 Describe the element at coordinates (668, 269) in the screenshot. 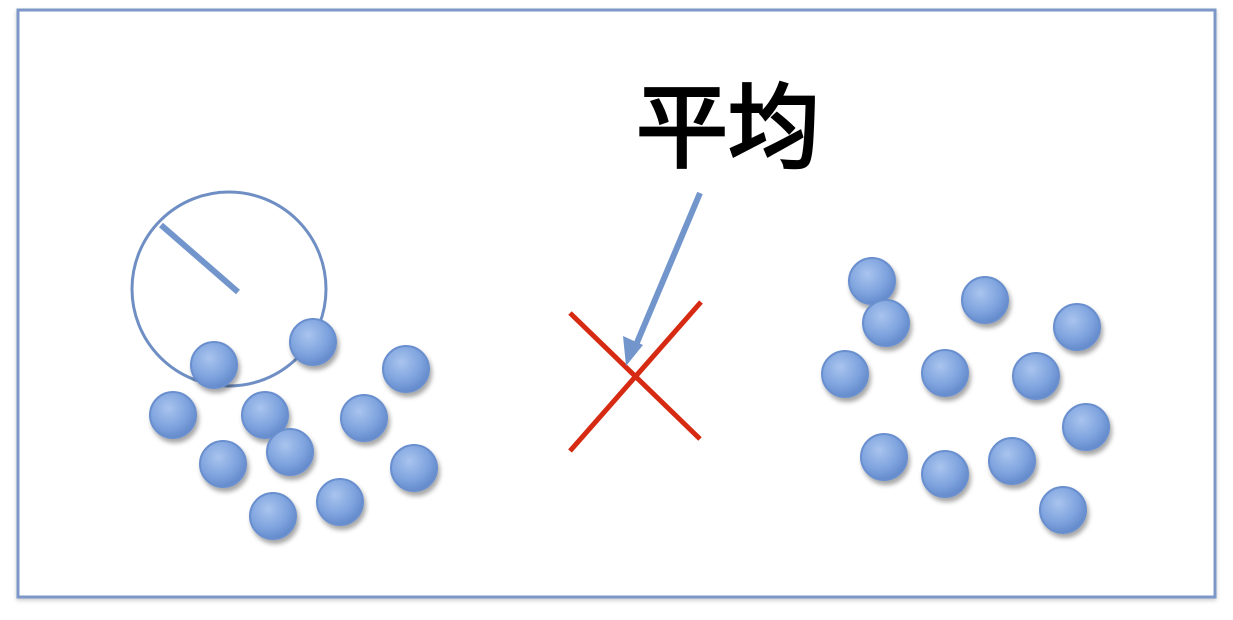

I see `arrow-shaft` at that location.